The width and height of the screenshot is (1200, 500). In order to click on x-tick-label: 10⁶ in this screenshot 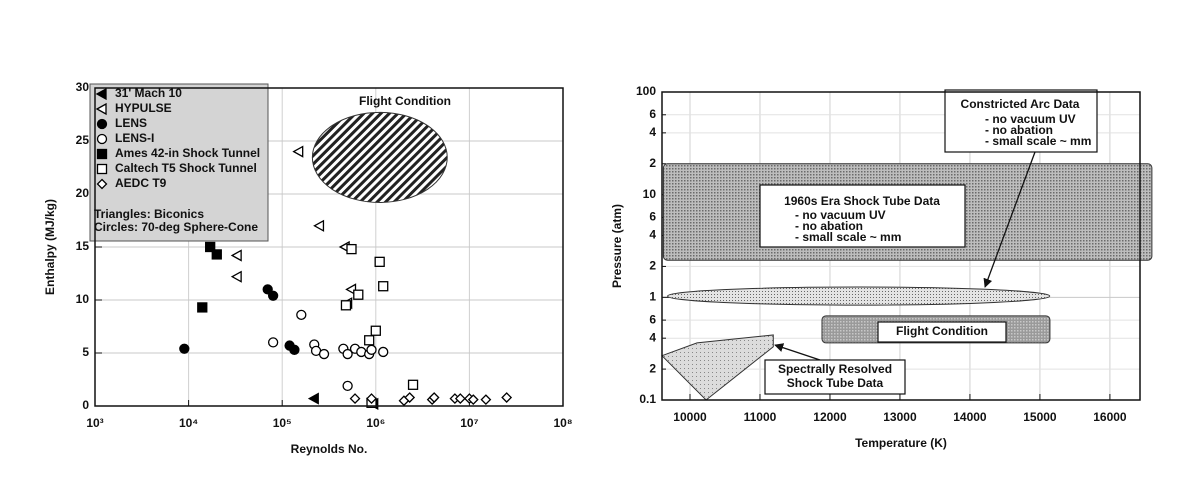, I will do `click(375, 423)`.